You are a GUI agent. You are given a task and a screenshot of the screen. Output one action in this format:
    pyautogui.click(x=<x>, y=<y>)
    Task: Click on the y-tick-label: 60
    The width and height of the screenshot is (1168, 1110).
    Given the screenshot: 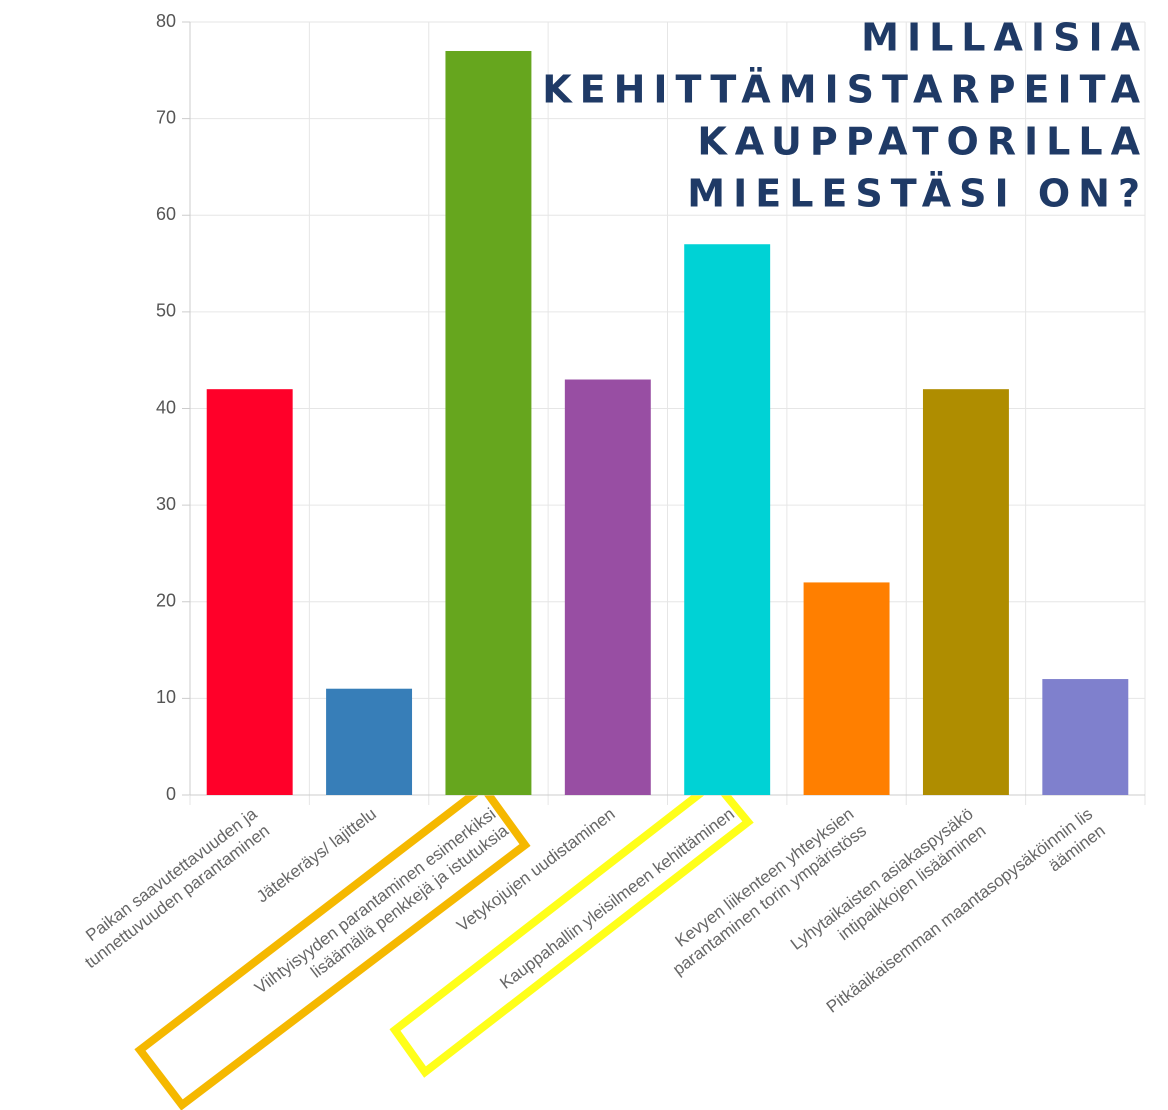 What is the action you would take?
    pyautogui.click(x=166, y=214)
    